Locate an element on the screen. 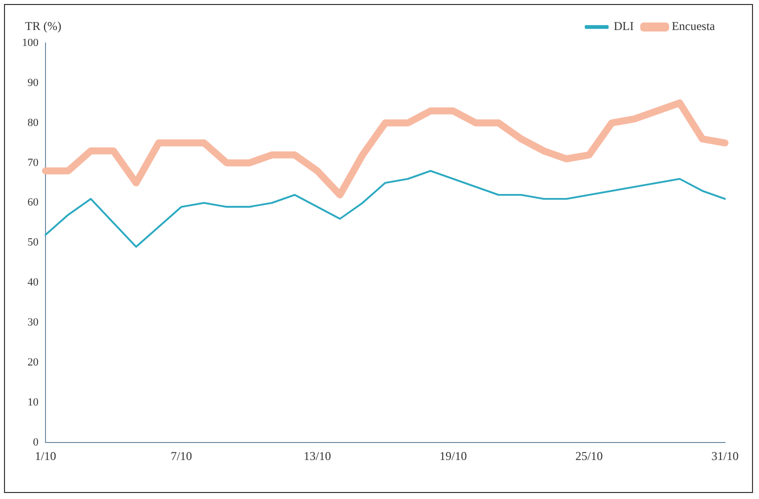  y-tick-label: 100 is located at coordinates (30, 42).